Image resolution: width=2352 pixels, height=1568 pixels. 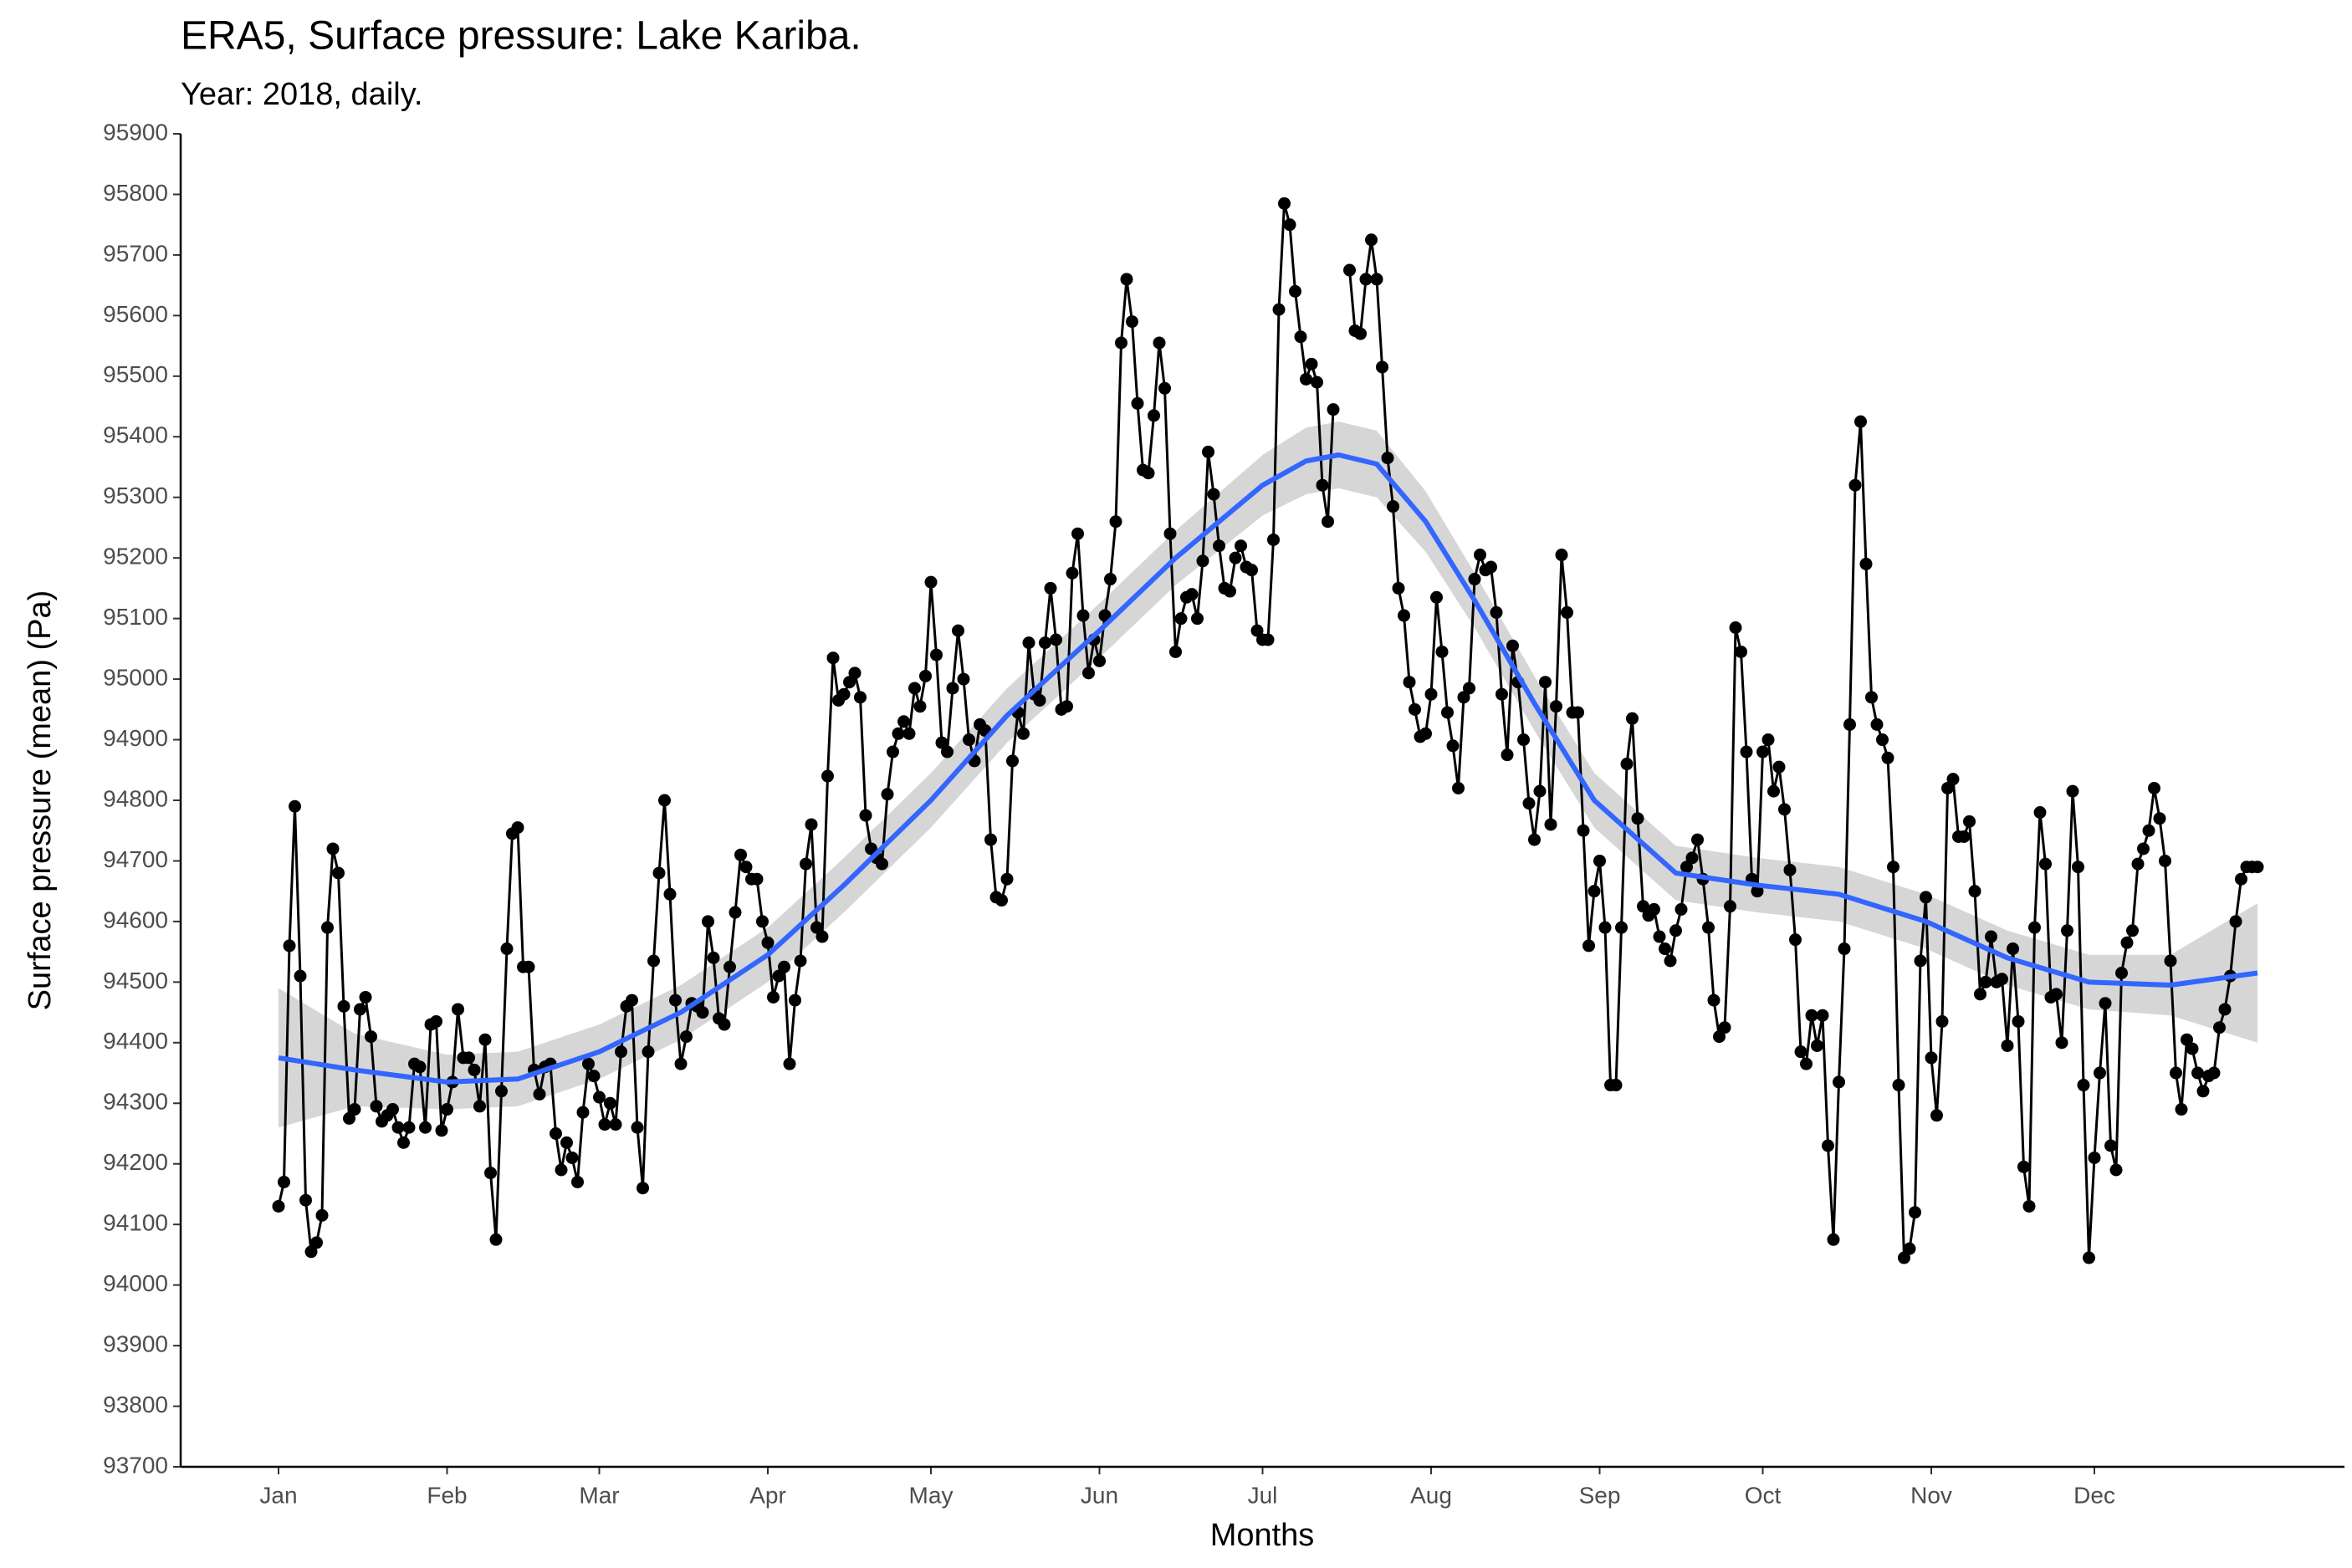 What do you see at coordinates (599, 1495) in the screenshot?
I see `x-tick-label: Mar` at bounding box center [599, 1495].